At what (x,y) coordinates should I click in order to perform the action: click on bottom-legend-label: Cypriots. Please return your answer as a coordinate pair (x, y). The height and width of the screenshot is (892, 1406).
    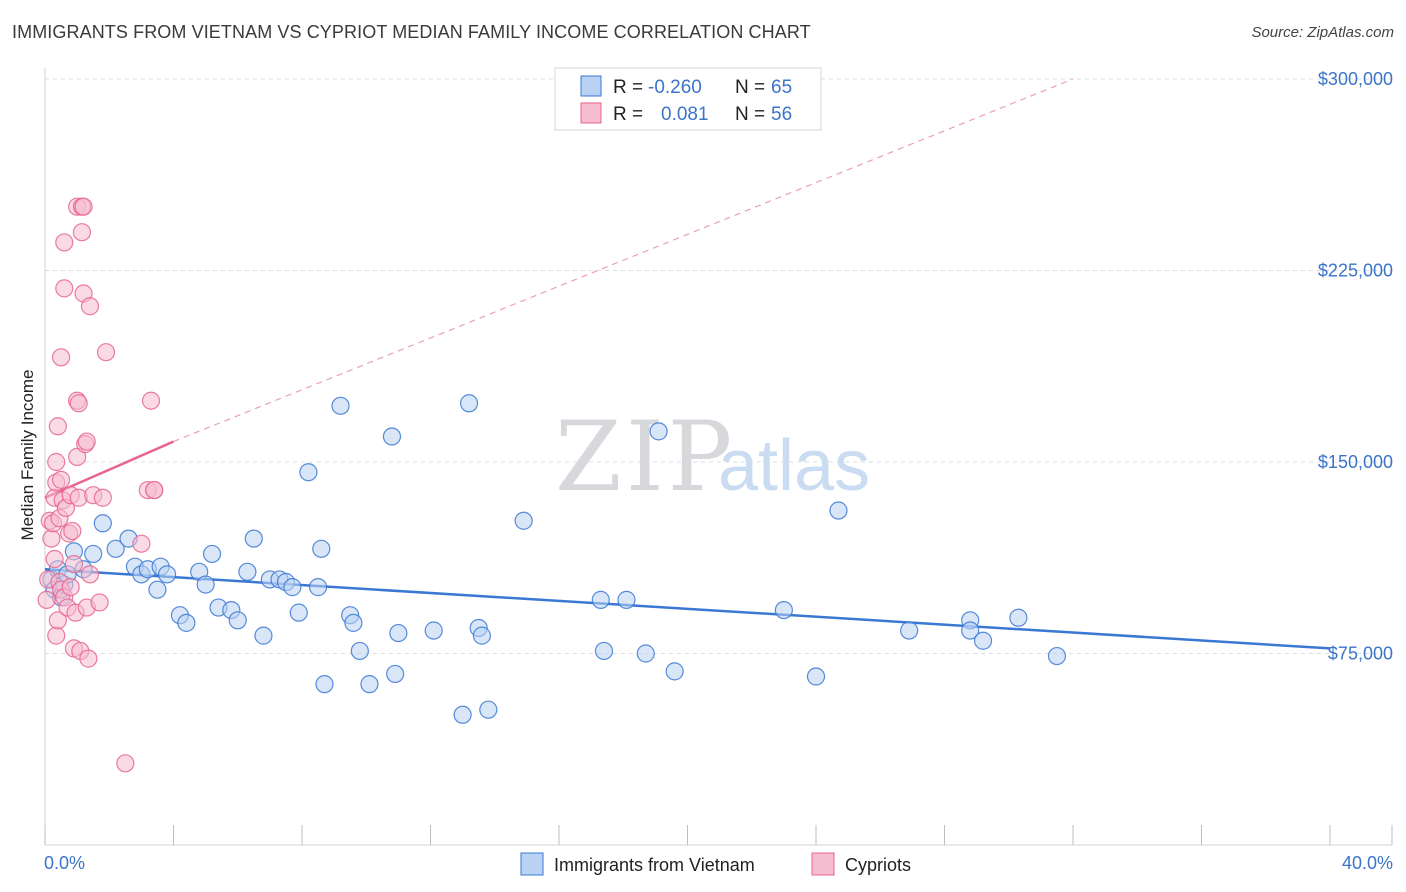
    Looking at the image, I should click on (878, 865).